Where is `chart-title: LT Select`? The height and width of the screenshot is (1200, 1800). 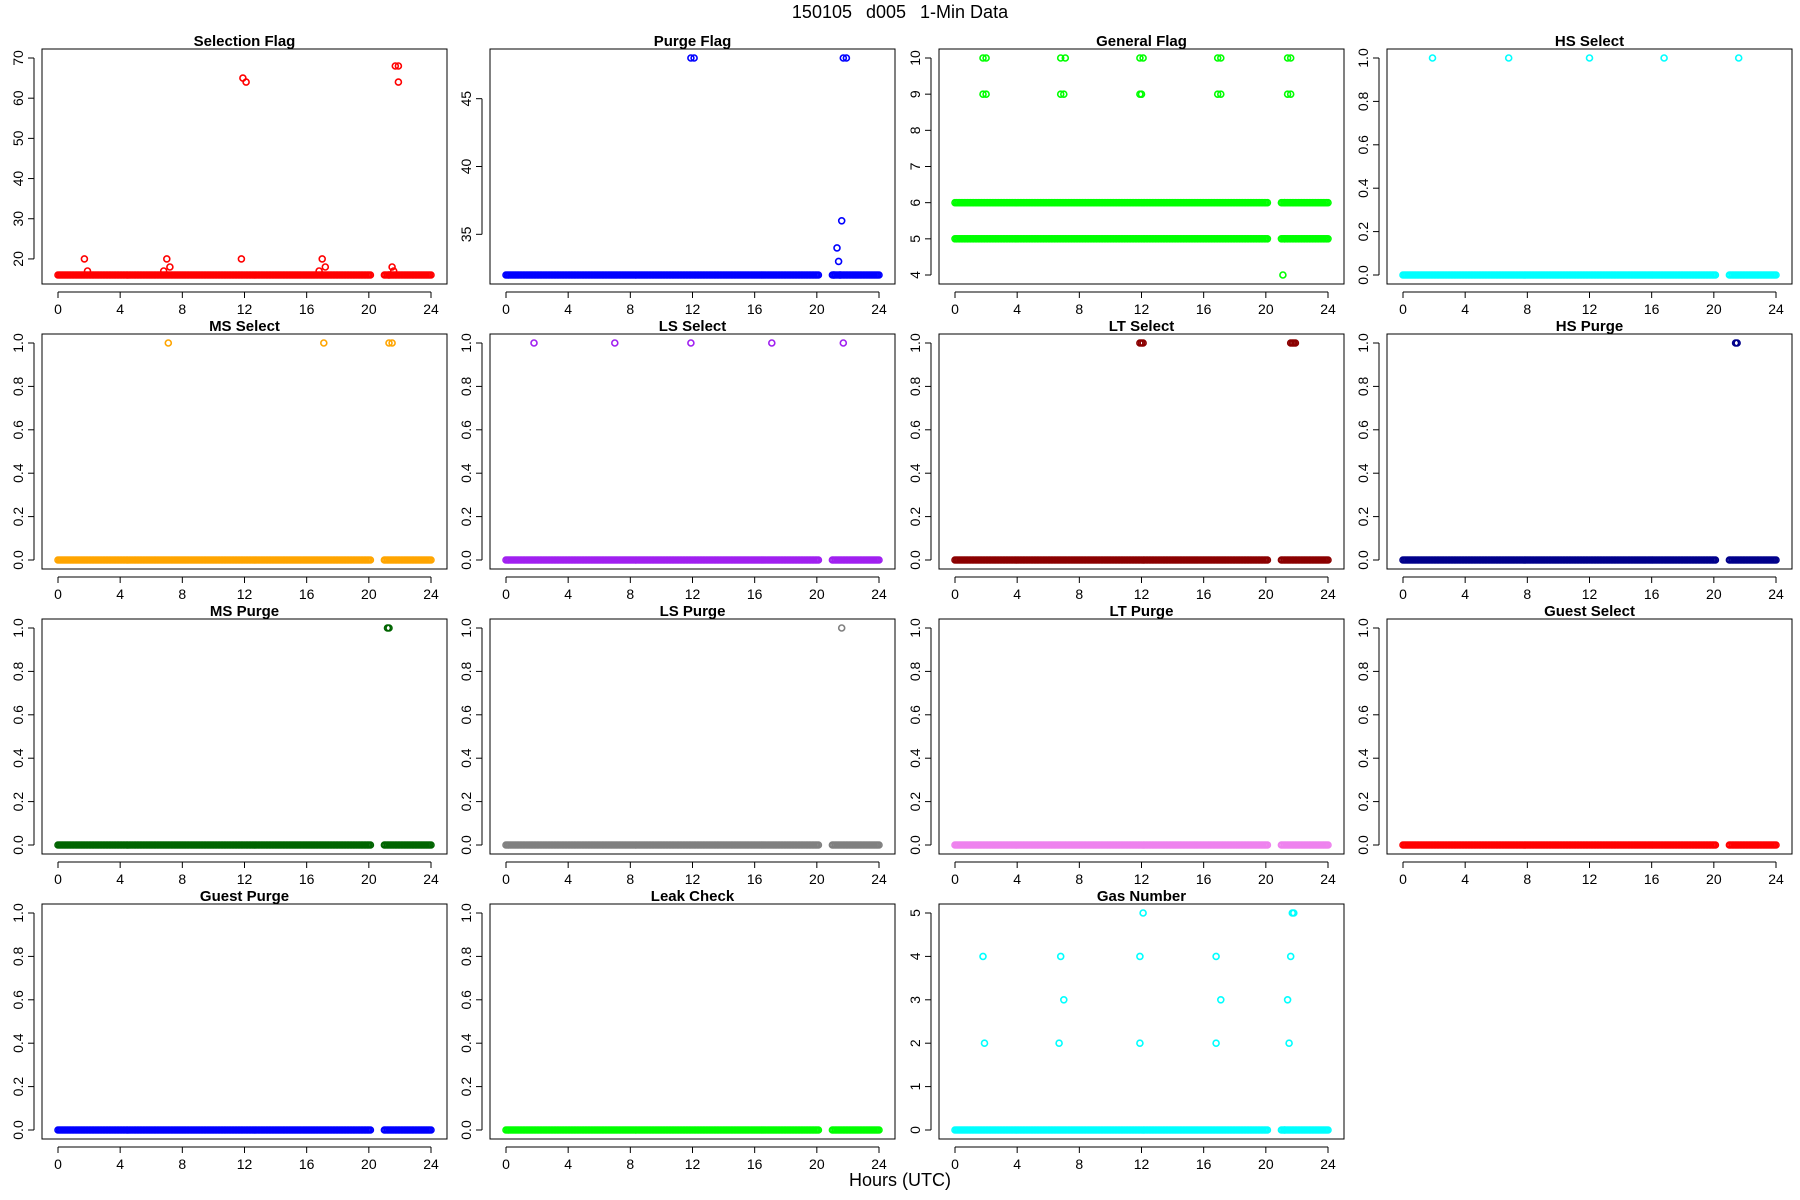 chart-title: LT Select is located at coordinates (1142, 326).